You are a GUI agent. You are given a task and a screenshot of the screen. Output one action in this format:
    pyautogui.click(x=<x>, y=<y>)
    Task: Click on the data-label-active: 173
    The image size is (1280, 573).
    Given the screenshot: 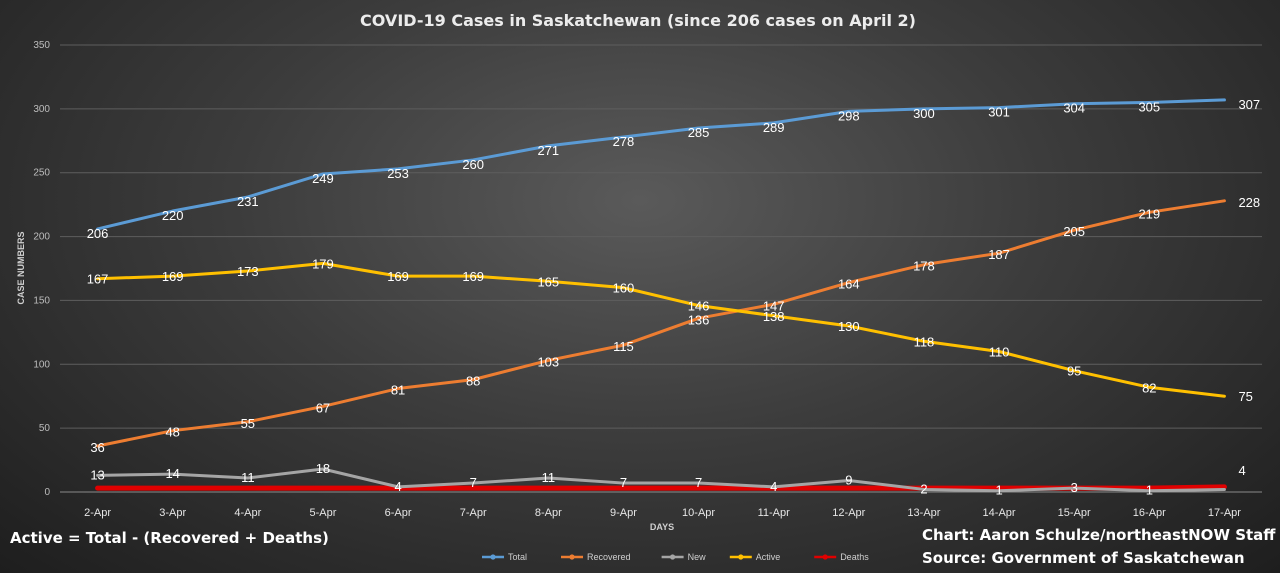 What is the action you would take?
    pyautogui.click(x=248, y=271)
    